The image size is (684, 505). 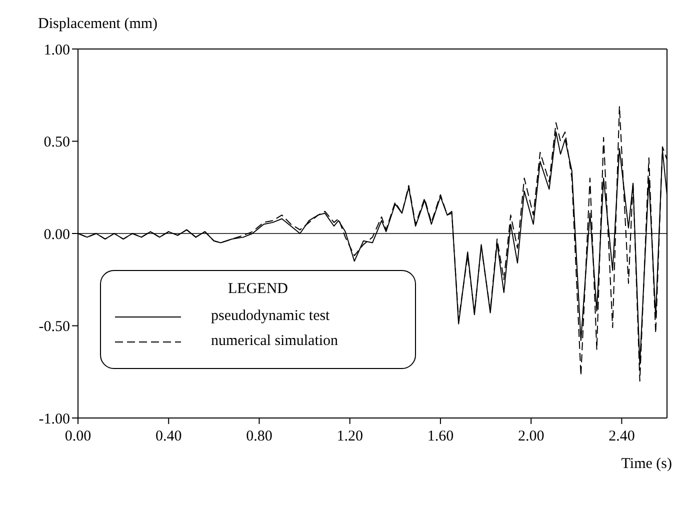 What do you see at coordinates (646, 464) in the screenshot?
I see `x-axis-title: Time (s)` at bounding box center [646, 464].